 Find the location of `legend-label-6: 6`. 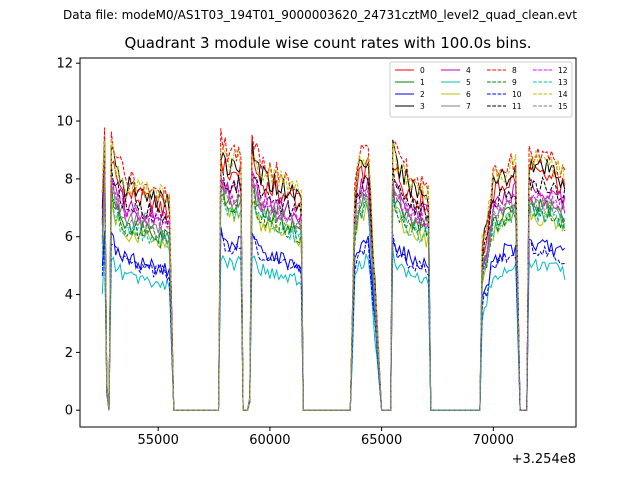

legend-label-6: 6 is located at coordinates (468, 94).